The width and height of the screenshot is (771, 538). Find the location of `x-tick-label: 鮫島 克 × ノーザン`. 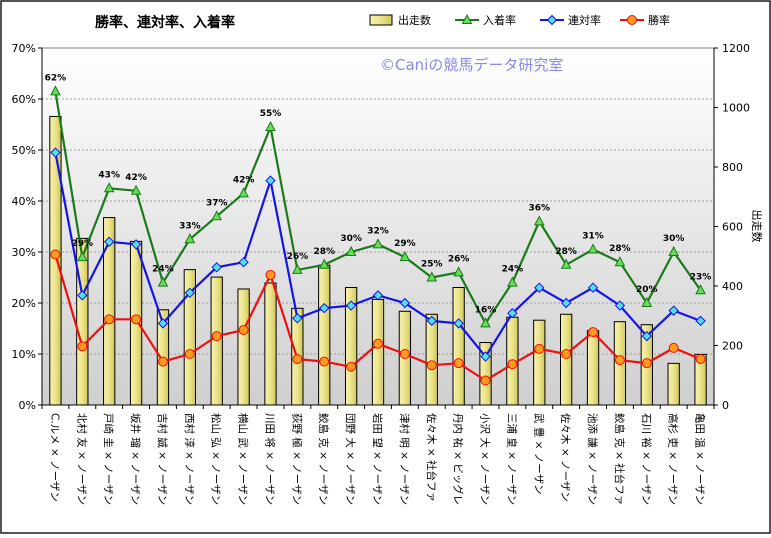

x-tick-label: 鮫島 克 × ノーザン is located at coordinates (323, 459).